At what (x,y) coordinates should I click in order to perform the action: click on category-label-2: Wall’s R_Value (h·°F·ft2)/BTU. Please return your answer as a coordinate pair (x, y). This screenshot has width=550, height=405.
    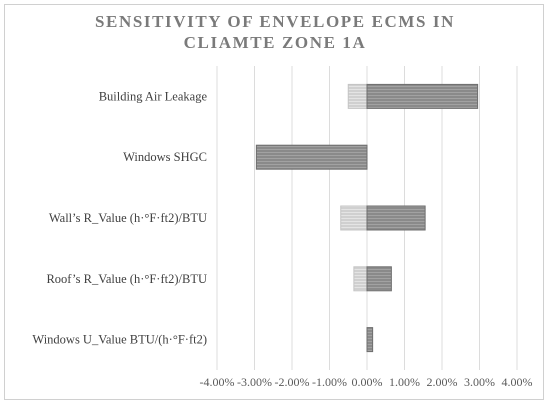
    Looking at the image, I should click on (128, 218).